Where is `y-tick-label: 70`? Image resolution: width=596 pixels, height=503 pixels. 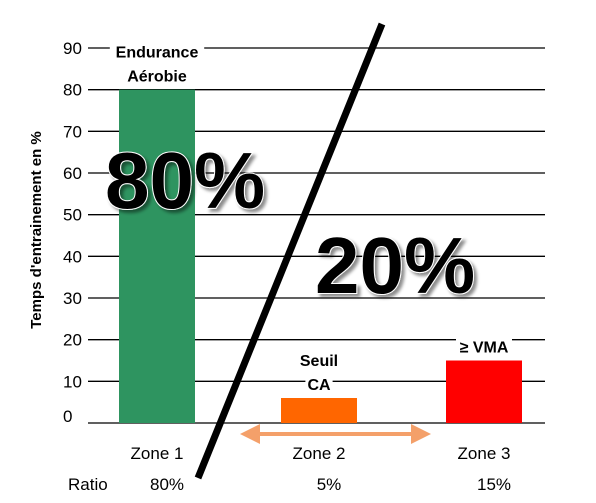
y-tick-label: 70 is located at coordinates (72, 131).